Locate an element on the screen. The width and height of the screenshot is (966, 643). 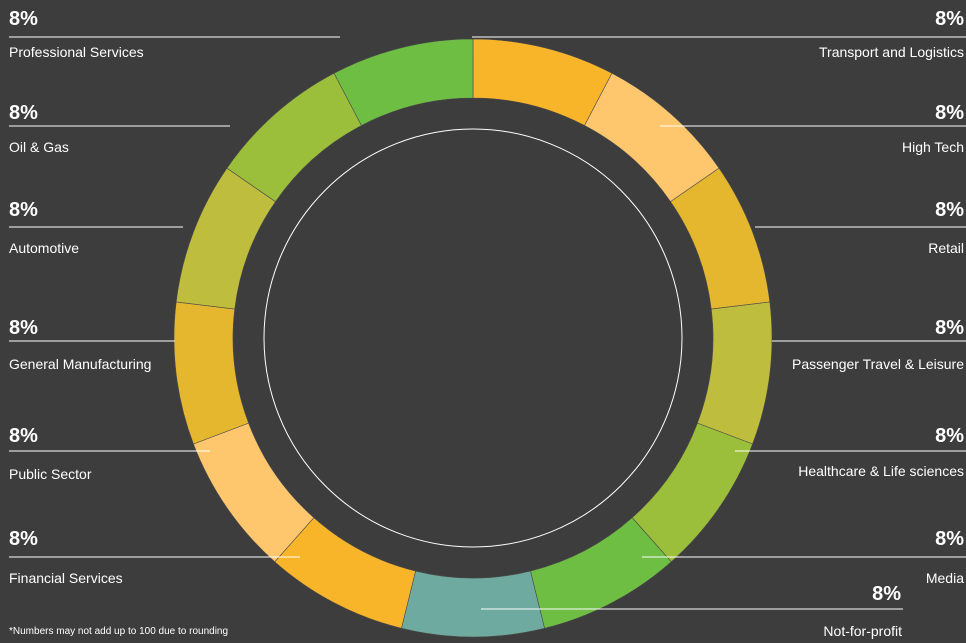
category-label-not-for-profit: Not-for-profit is located at coordinates (862, 631).